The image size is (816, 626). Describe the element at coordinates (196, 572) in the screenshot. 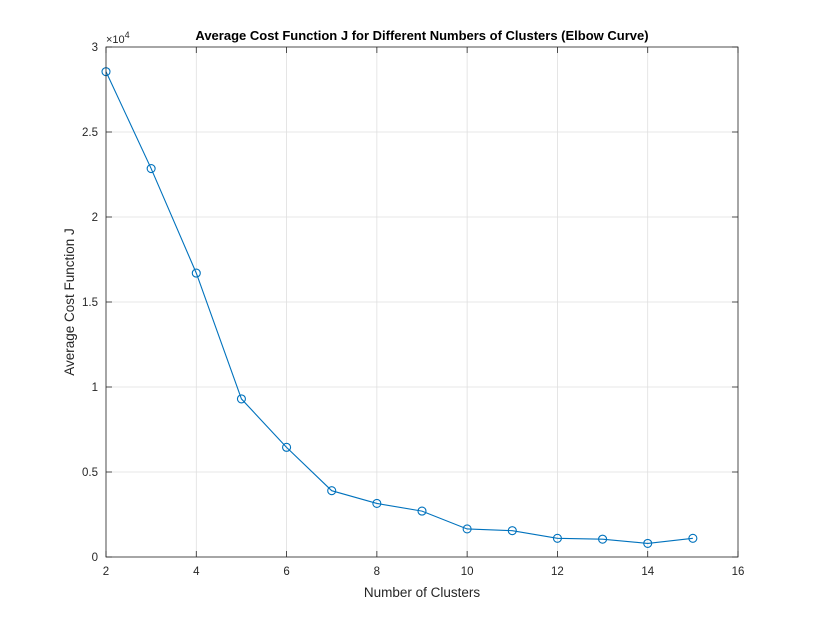

I see `x-tick-label: 4` at that location.